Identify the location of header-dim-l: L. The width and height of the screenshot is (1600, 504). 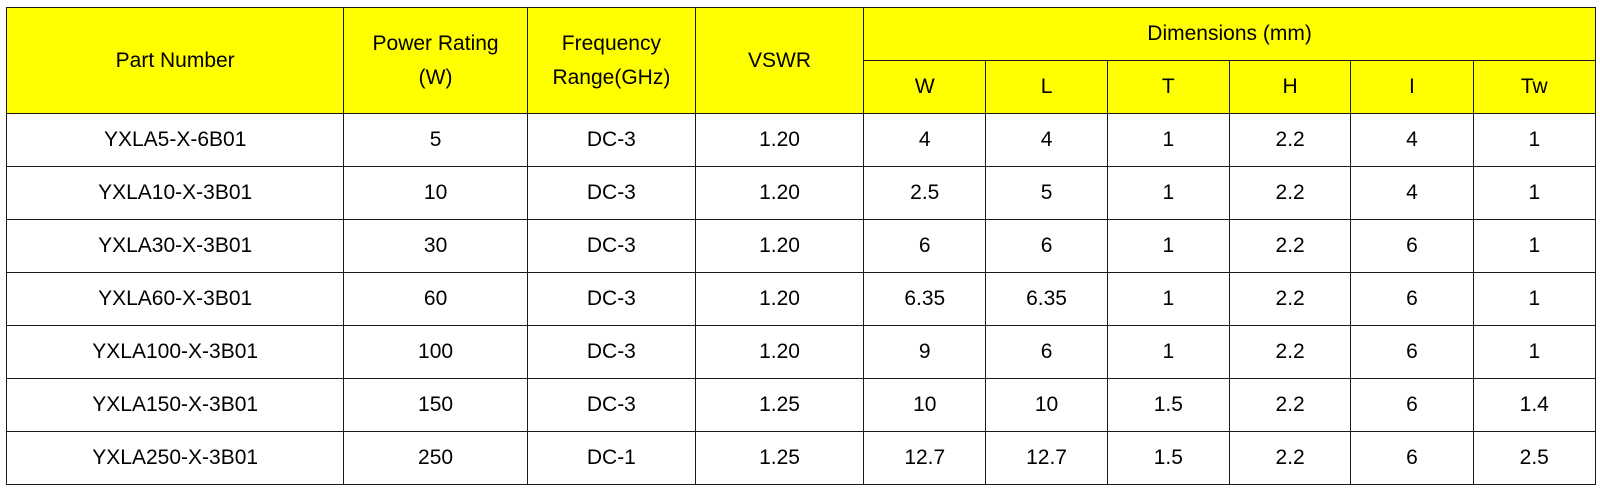
(1046, 87).